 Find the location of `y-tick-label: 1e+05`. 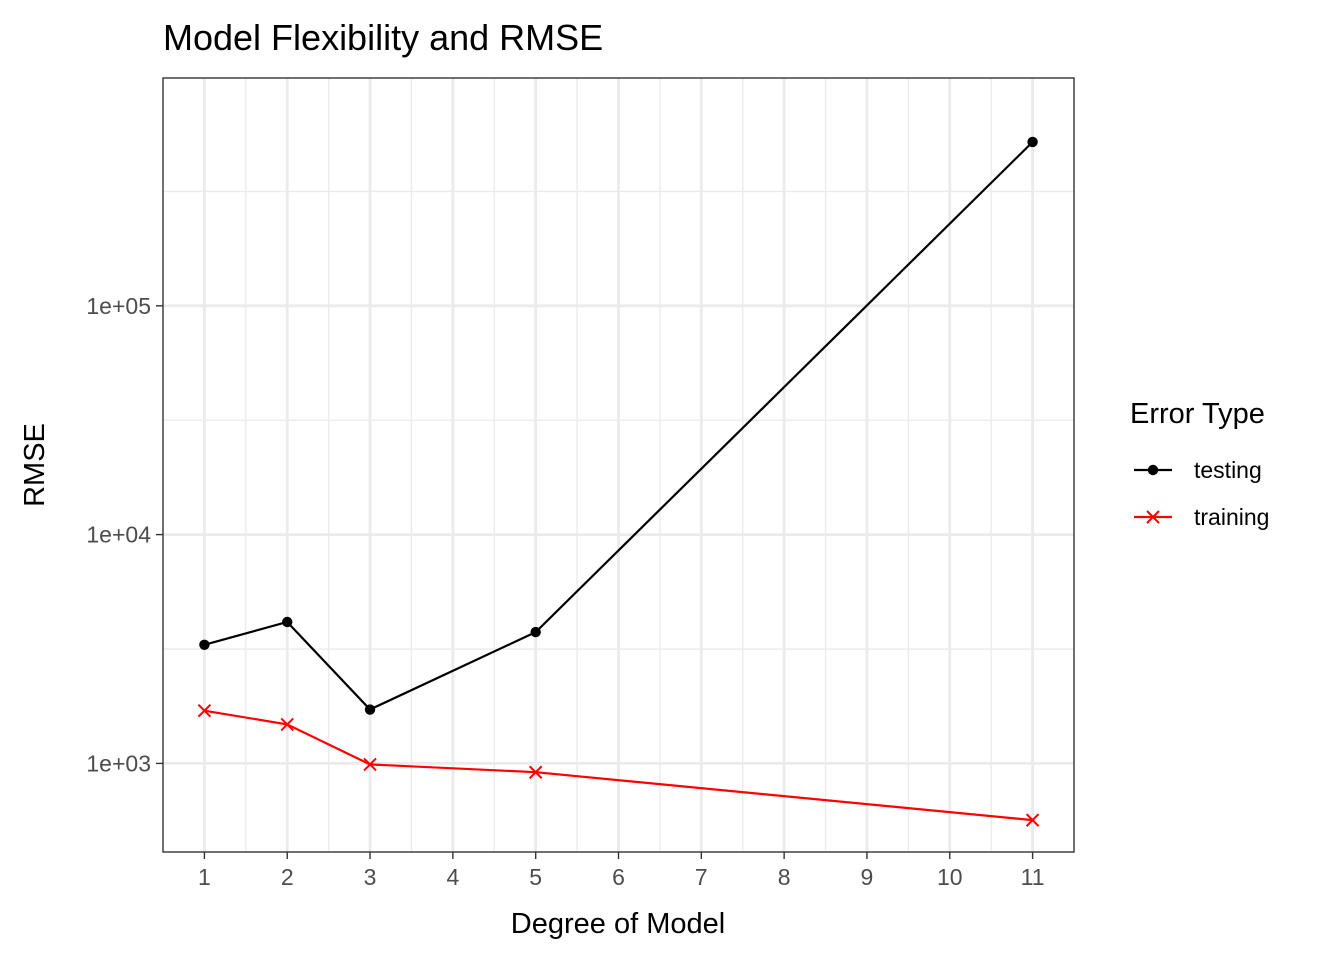

y-tick-label: 1e+05 is located at coordinates (118, 306).